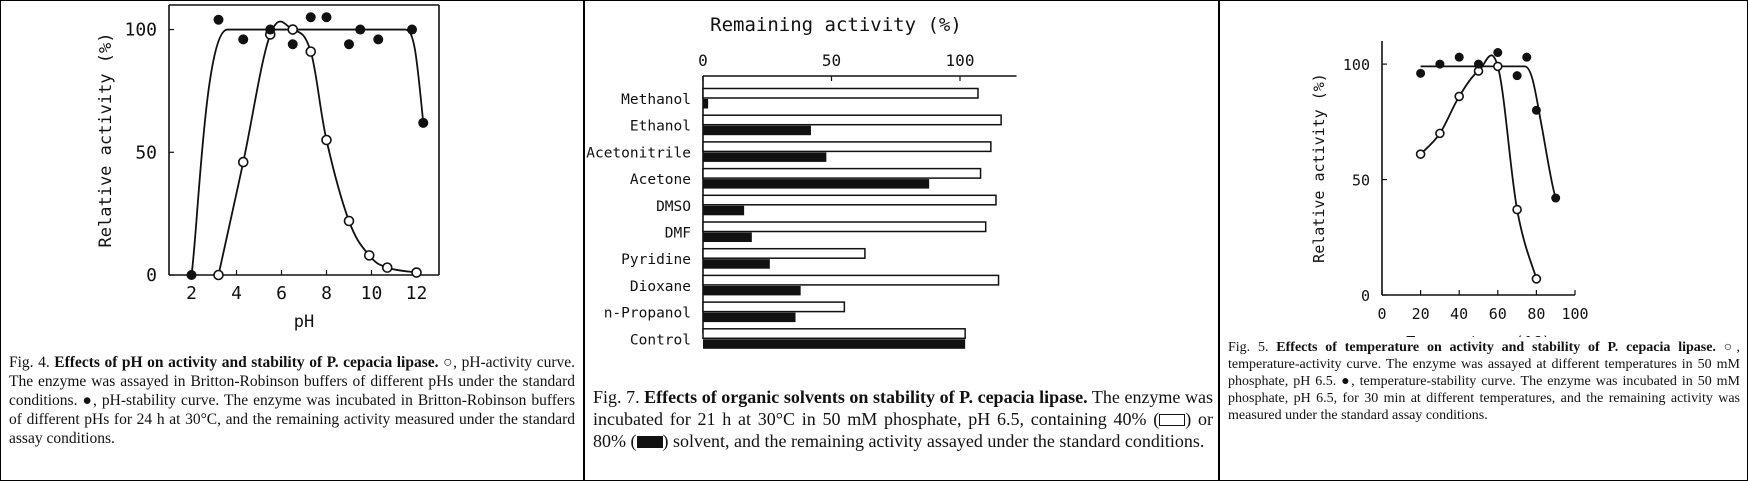 The image size is (1748, 483). I want to click on category-label: DMF, so click(678, 234).